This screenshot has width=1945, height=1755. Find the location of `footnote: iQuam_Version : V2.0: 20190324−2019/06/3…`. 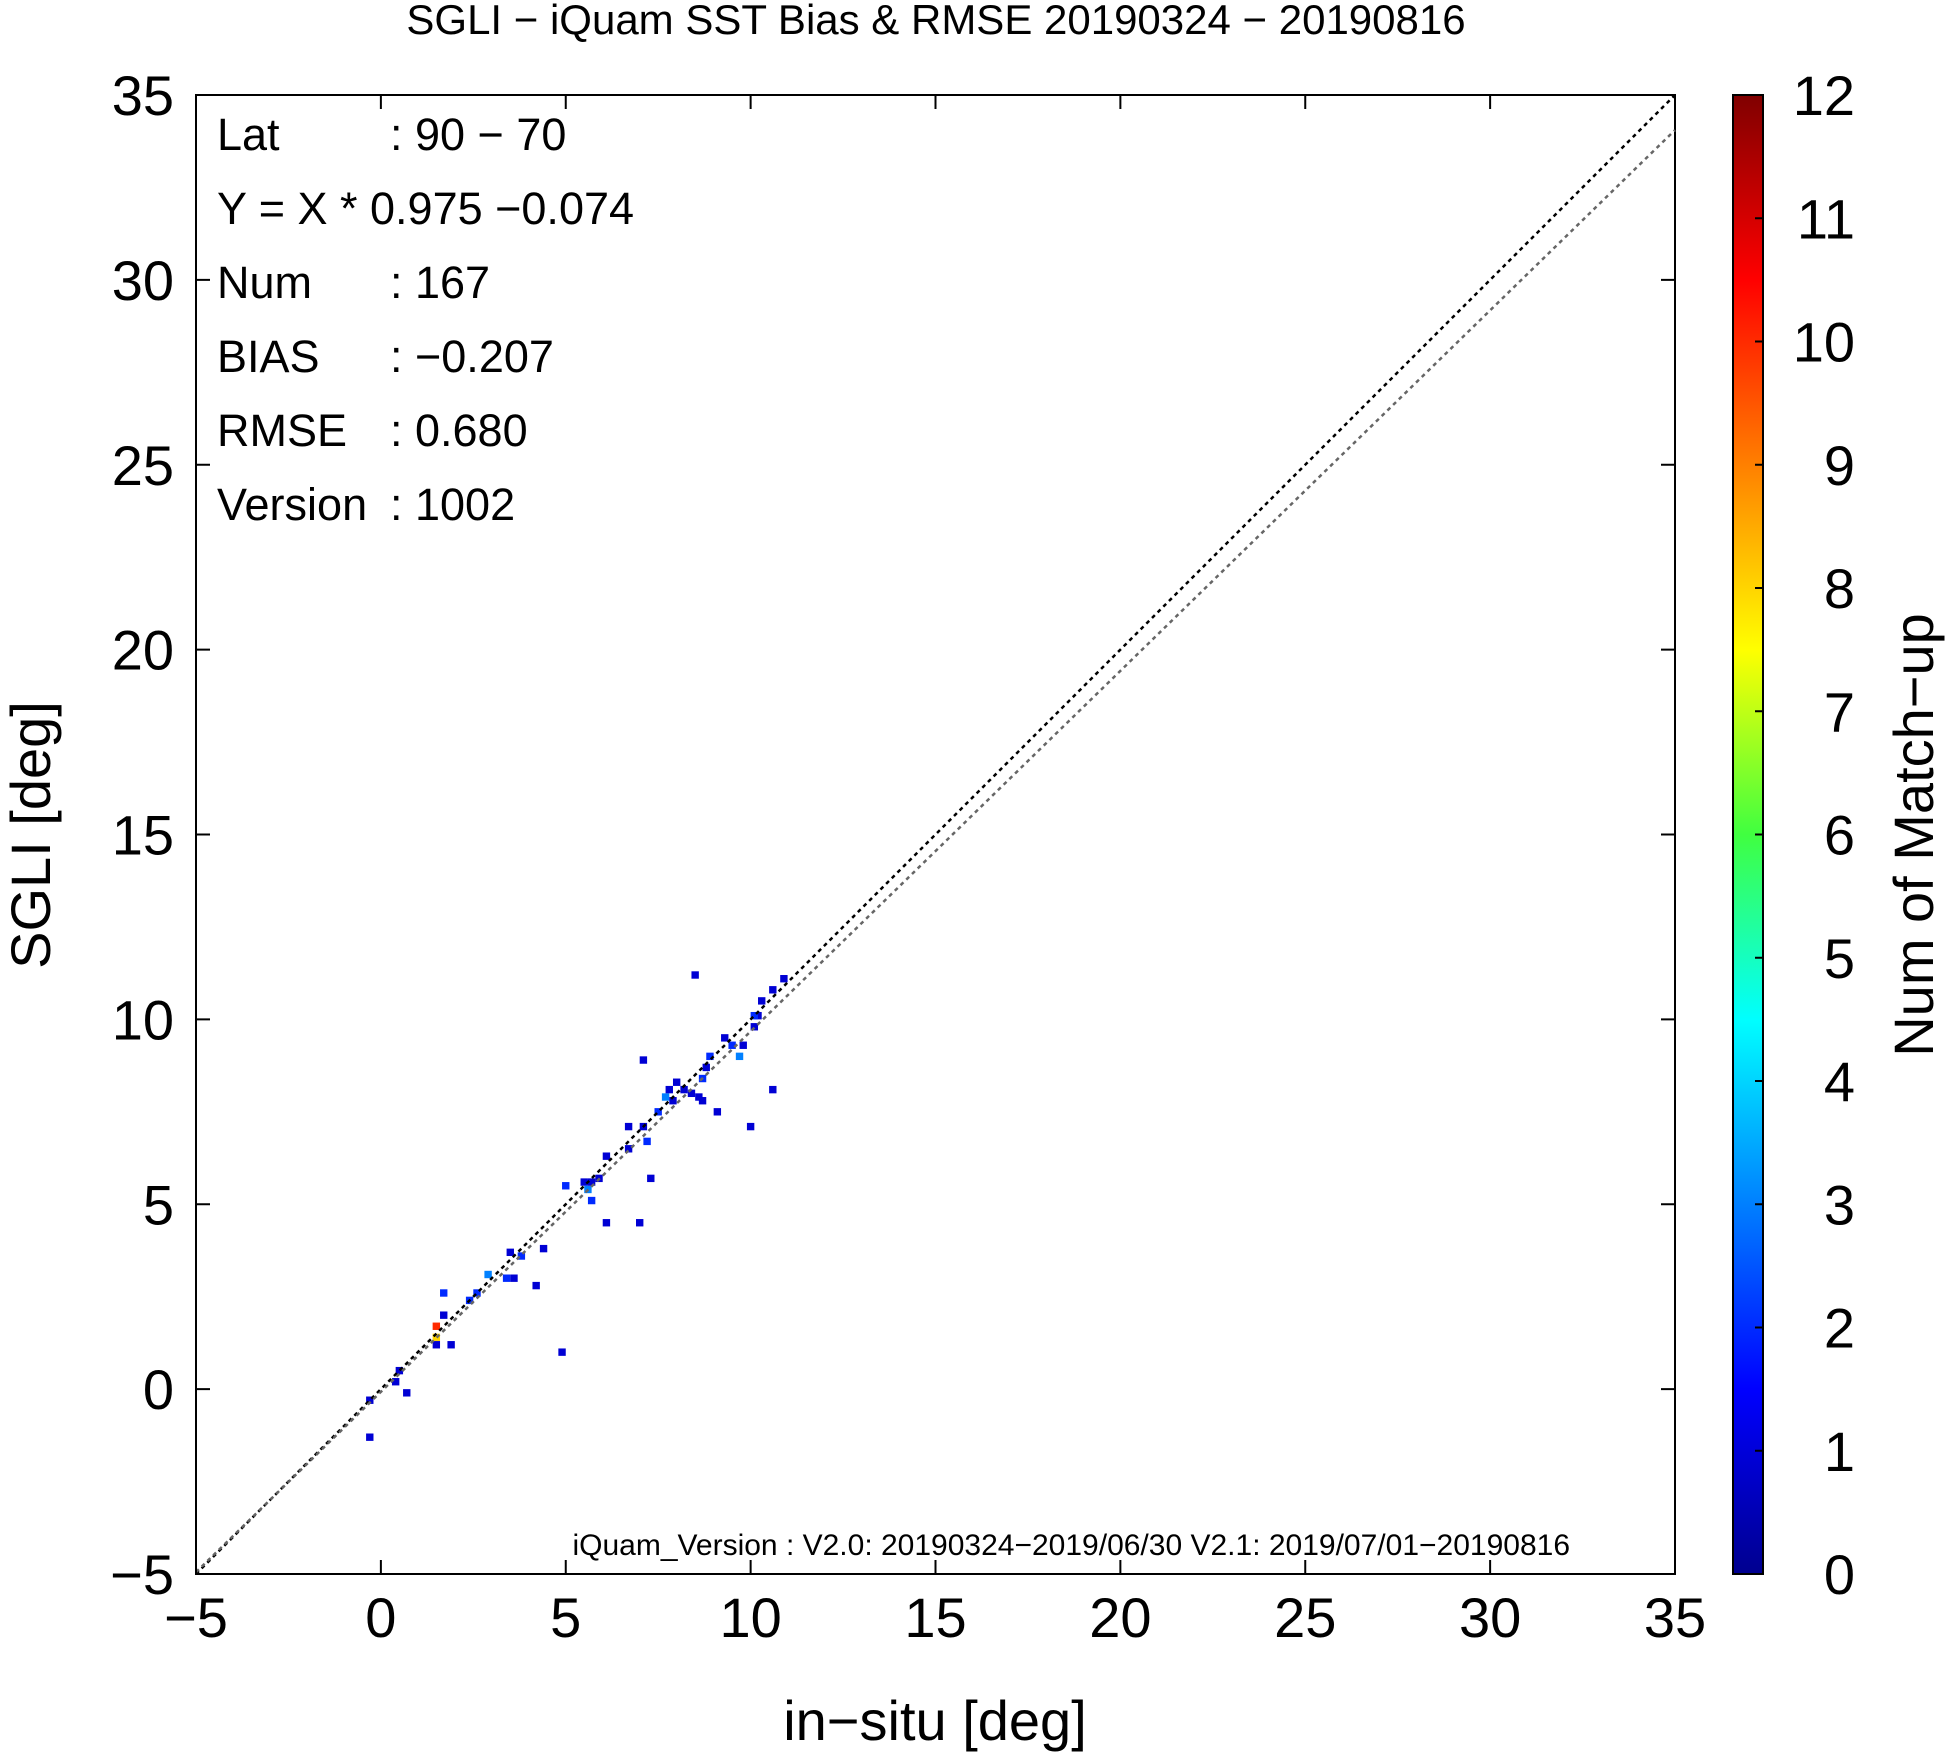

footnote: iQuam_Version : V2.0: 20190324−2019/06/3… is located at coordinates (1072, 1545).